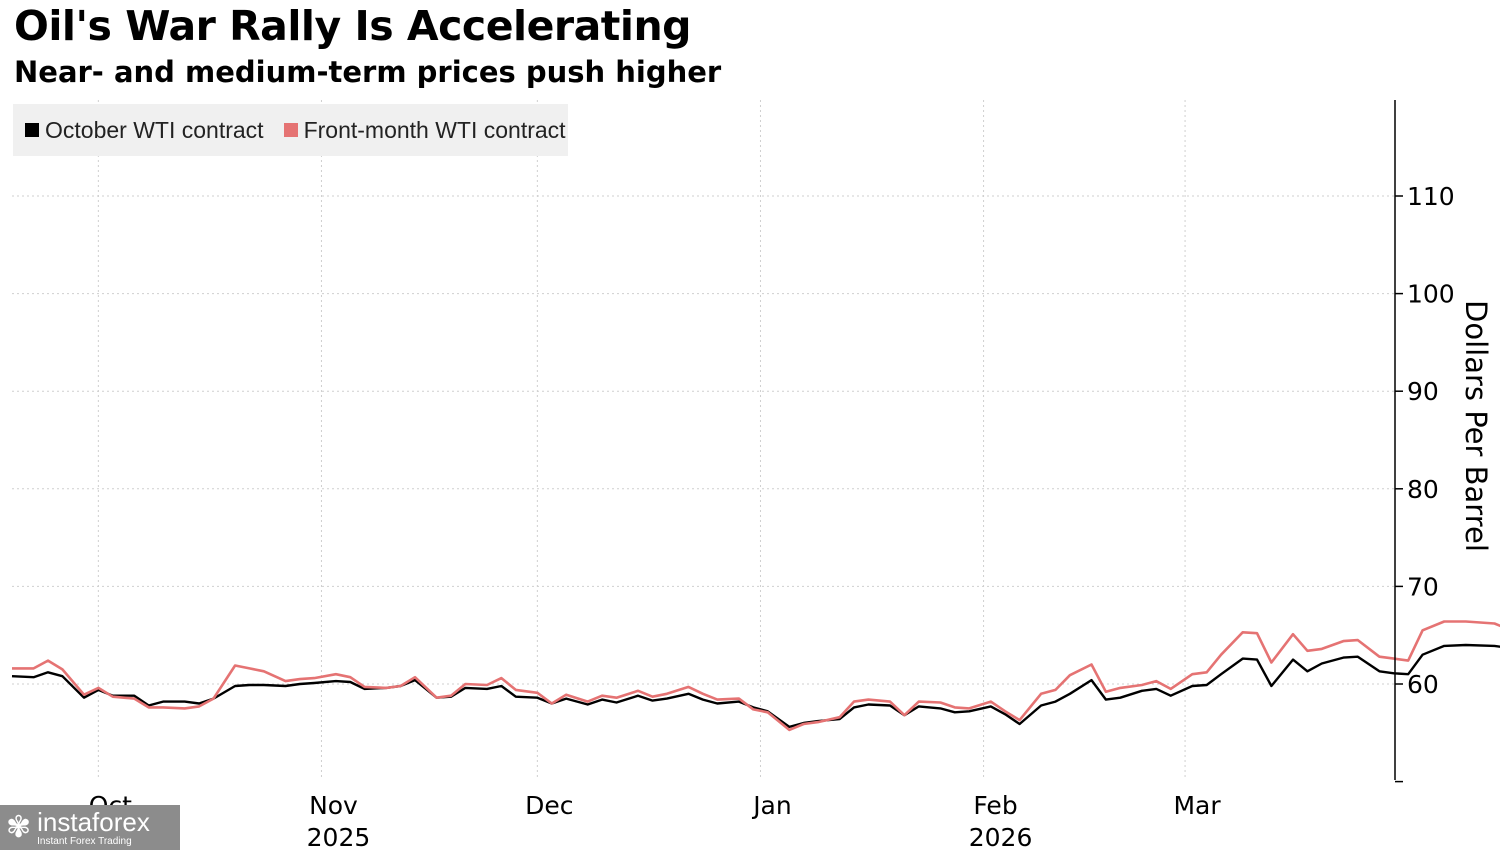  Describe the element at coordinates (1423, 586) in the screenshot. I see `y-tick-label-70: 70` at that location.